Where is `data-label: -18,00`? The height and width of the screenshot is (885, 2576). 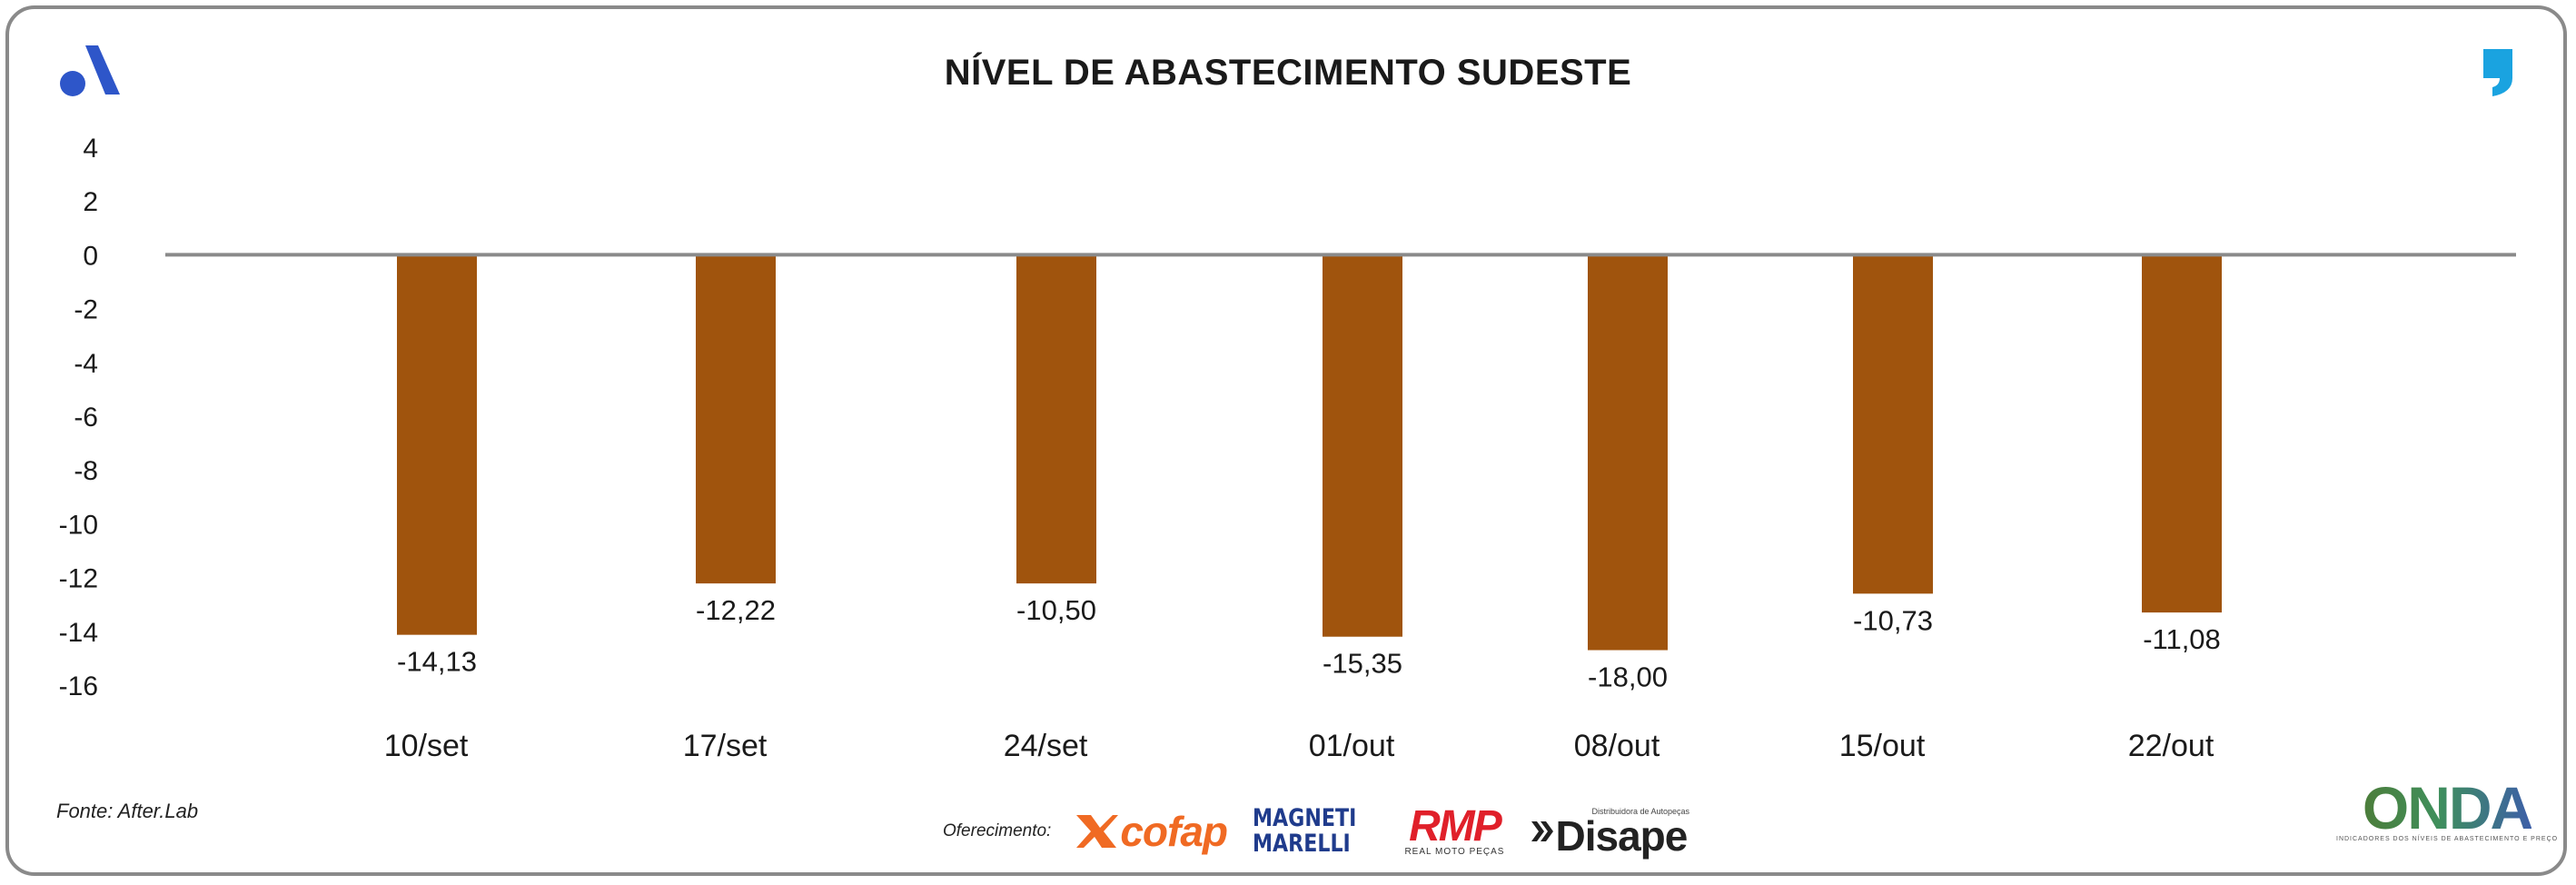
data-label: -18,00 is located at coordinates (1628, 677).